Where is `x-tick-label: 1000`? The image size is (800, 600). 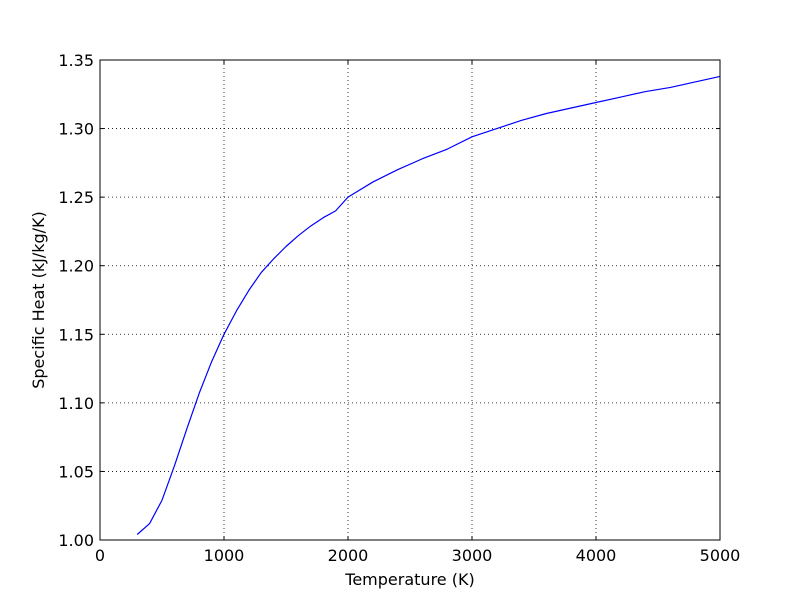 x-tick-label: 1000 is located at coordinates (224, 555).